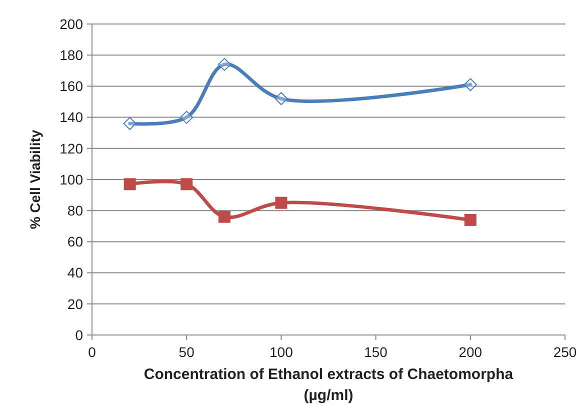  What do you see at coordinates (186, 352) in the screenshot?
I see `x-tick-label: 50` at bounding box center [186, 352].